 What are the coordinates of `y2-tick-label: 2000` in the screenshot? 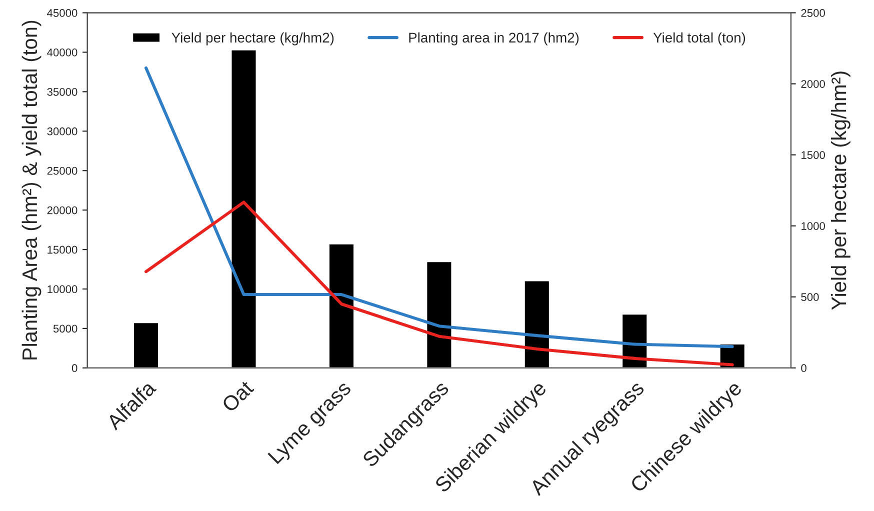 It's located at (813, 84).